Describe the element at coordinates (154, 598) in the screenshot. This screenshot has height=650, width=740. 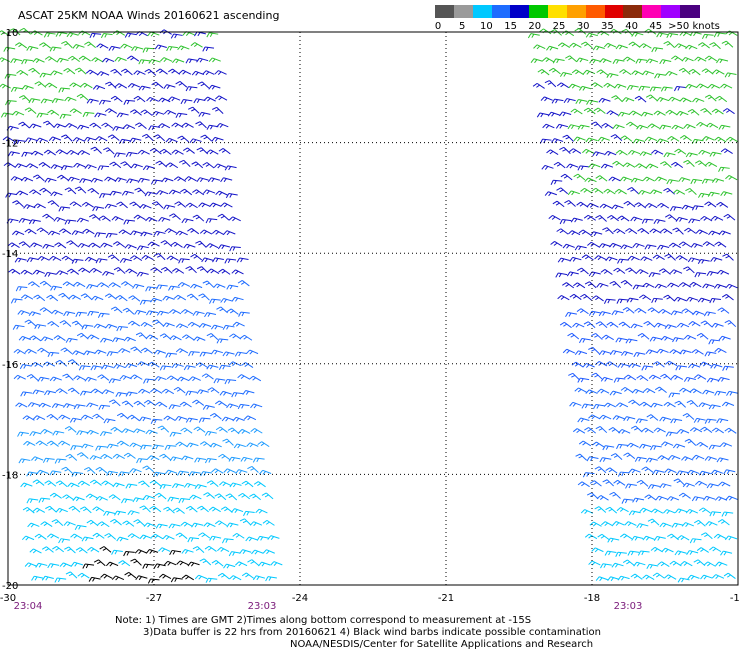
I see `lon-tick-label: -27` at that location.